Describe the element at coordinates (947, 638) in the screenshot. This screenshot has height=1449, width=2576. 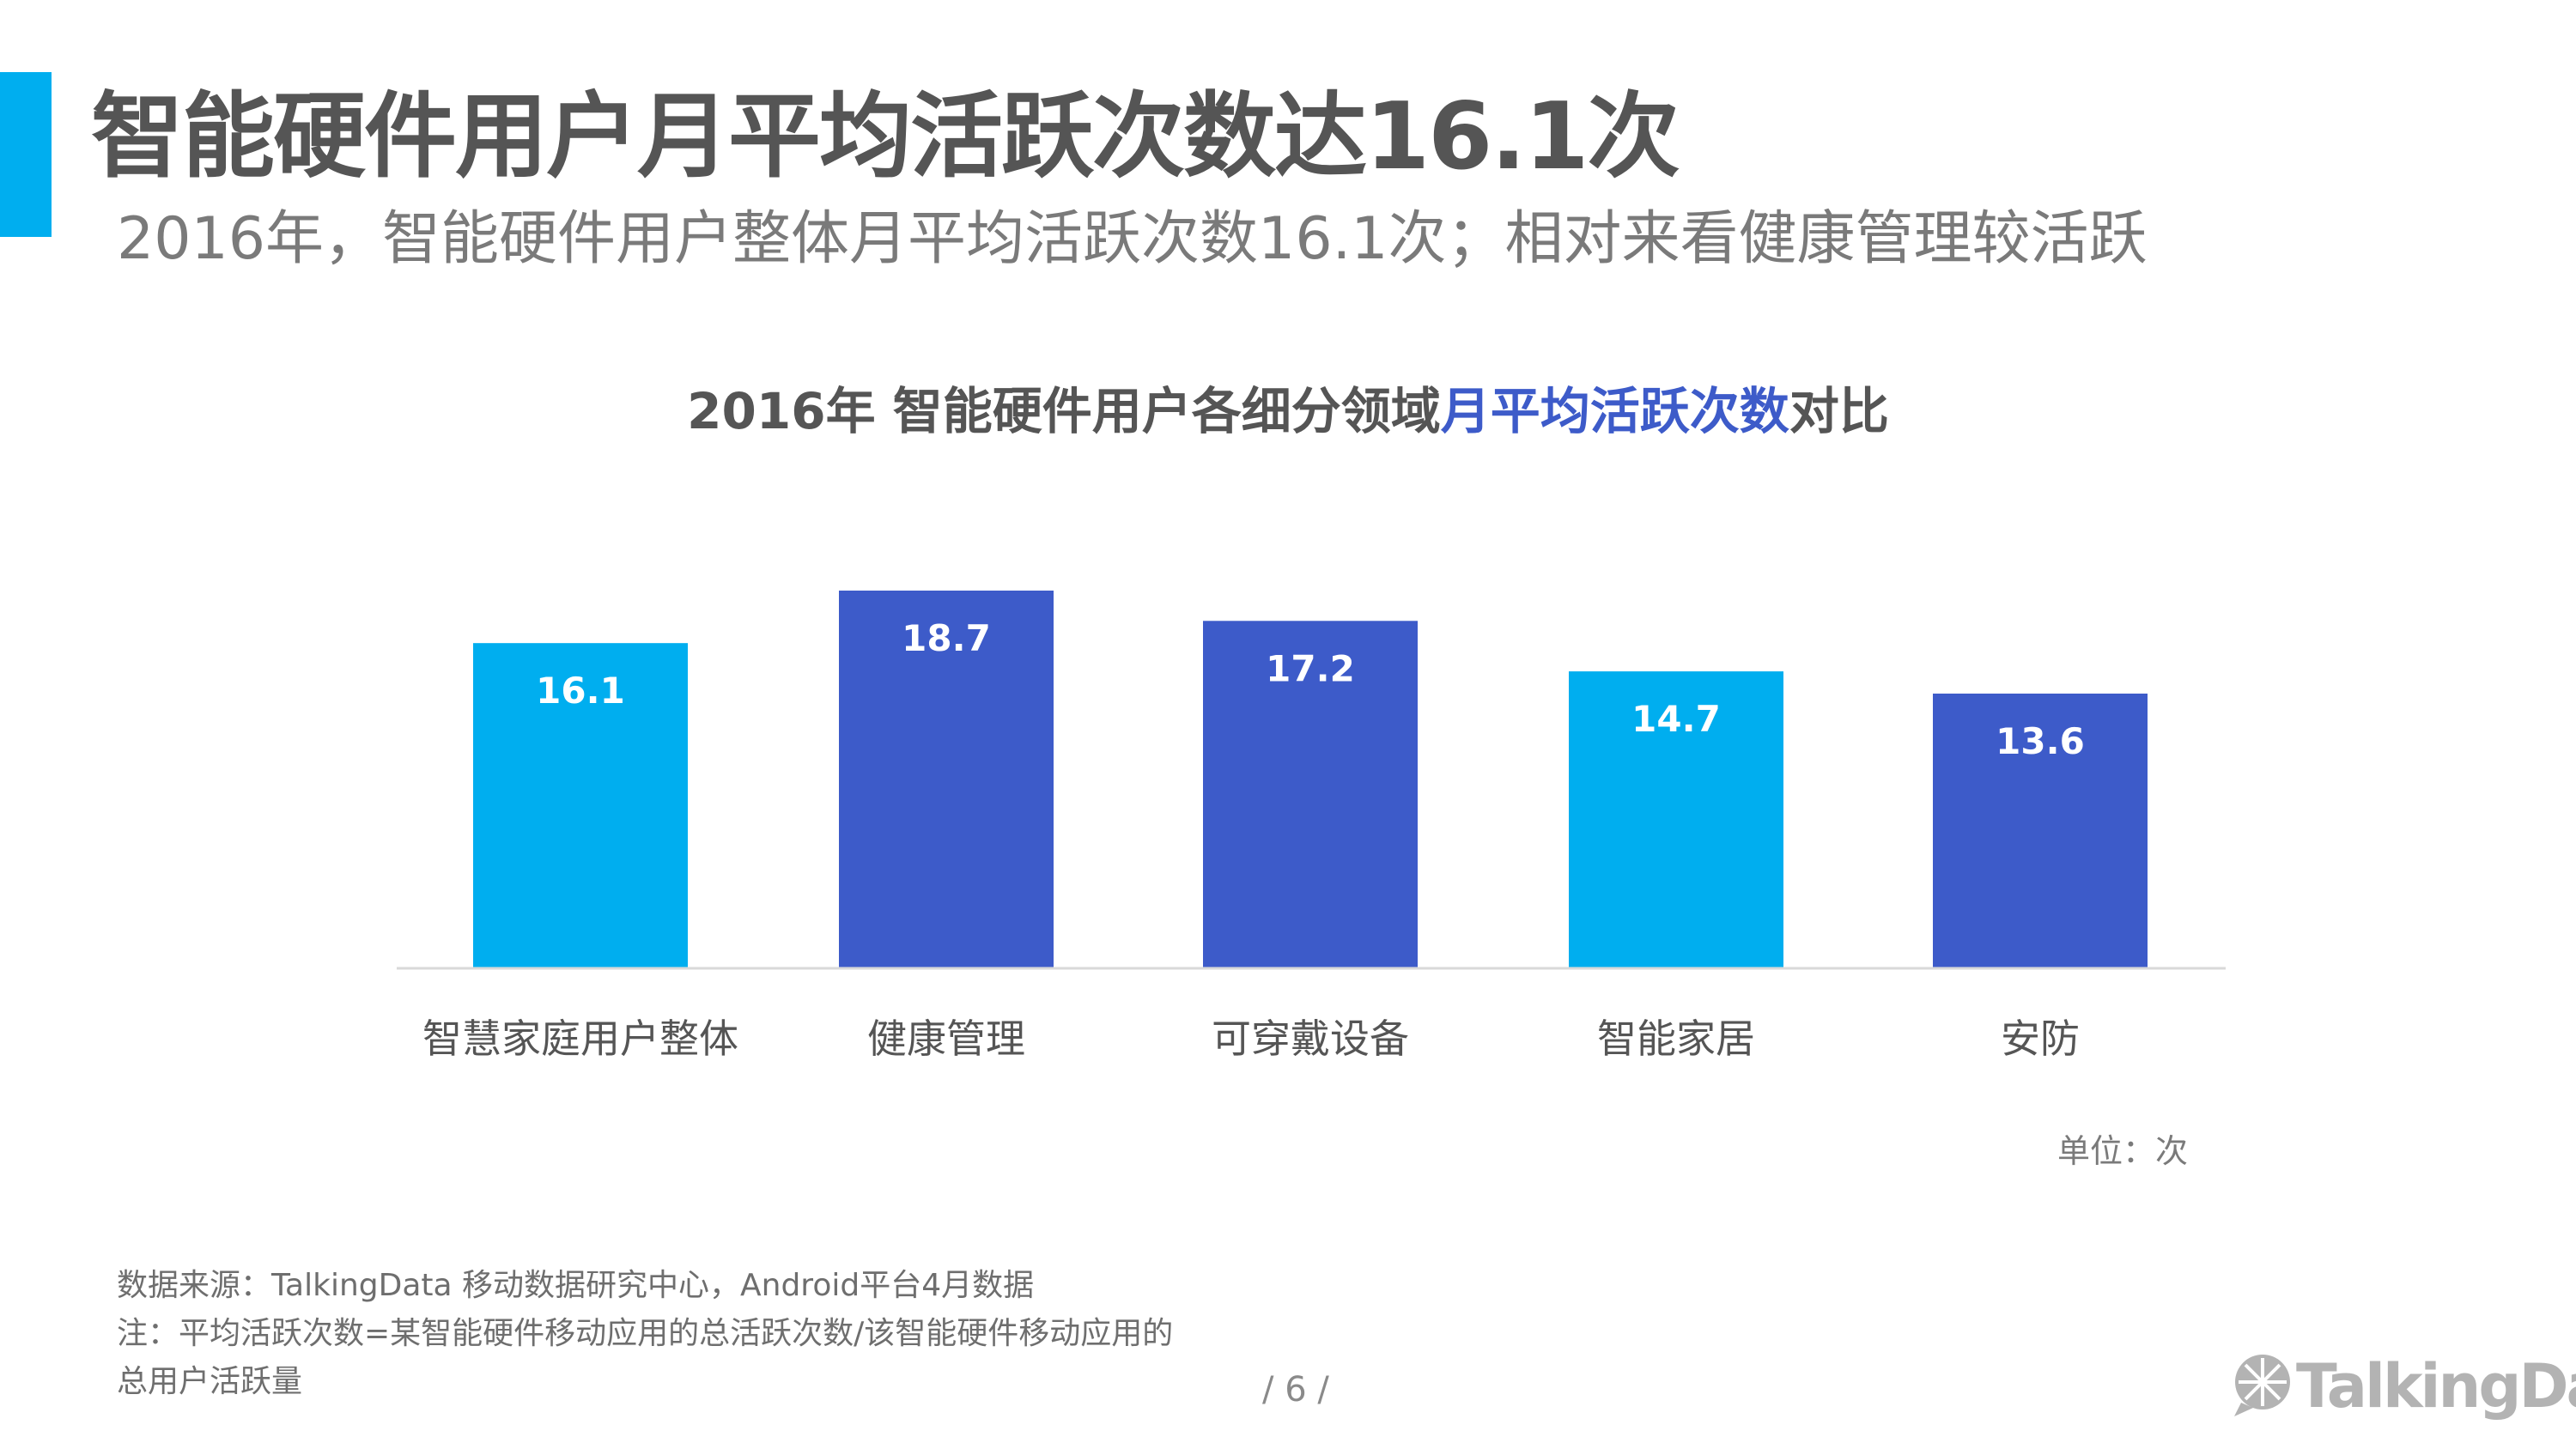
I see `bar-value-label-2: 18.7` at that location.